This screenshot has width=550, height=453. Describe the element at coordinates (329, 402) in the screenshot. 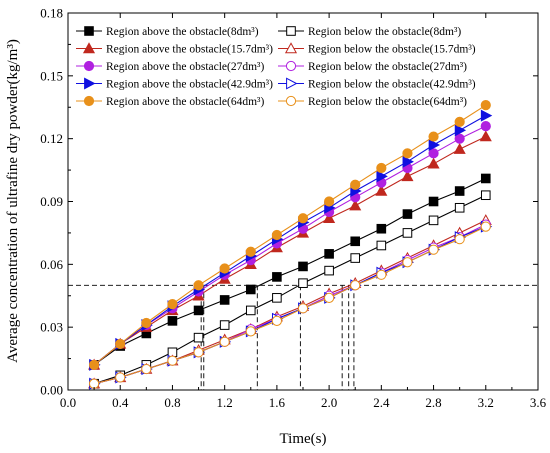

I see `x-tick-label-5: 2.0` at that location.